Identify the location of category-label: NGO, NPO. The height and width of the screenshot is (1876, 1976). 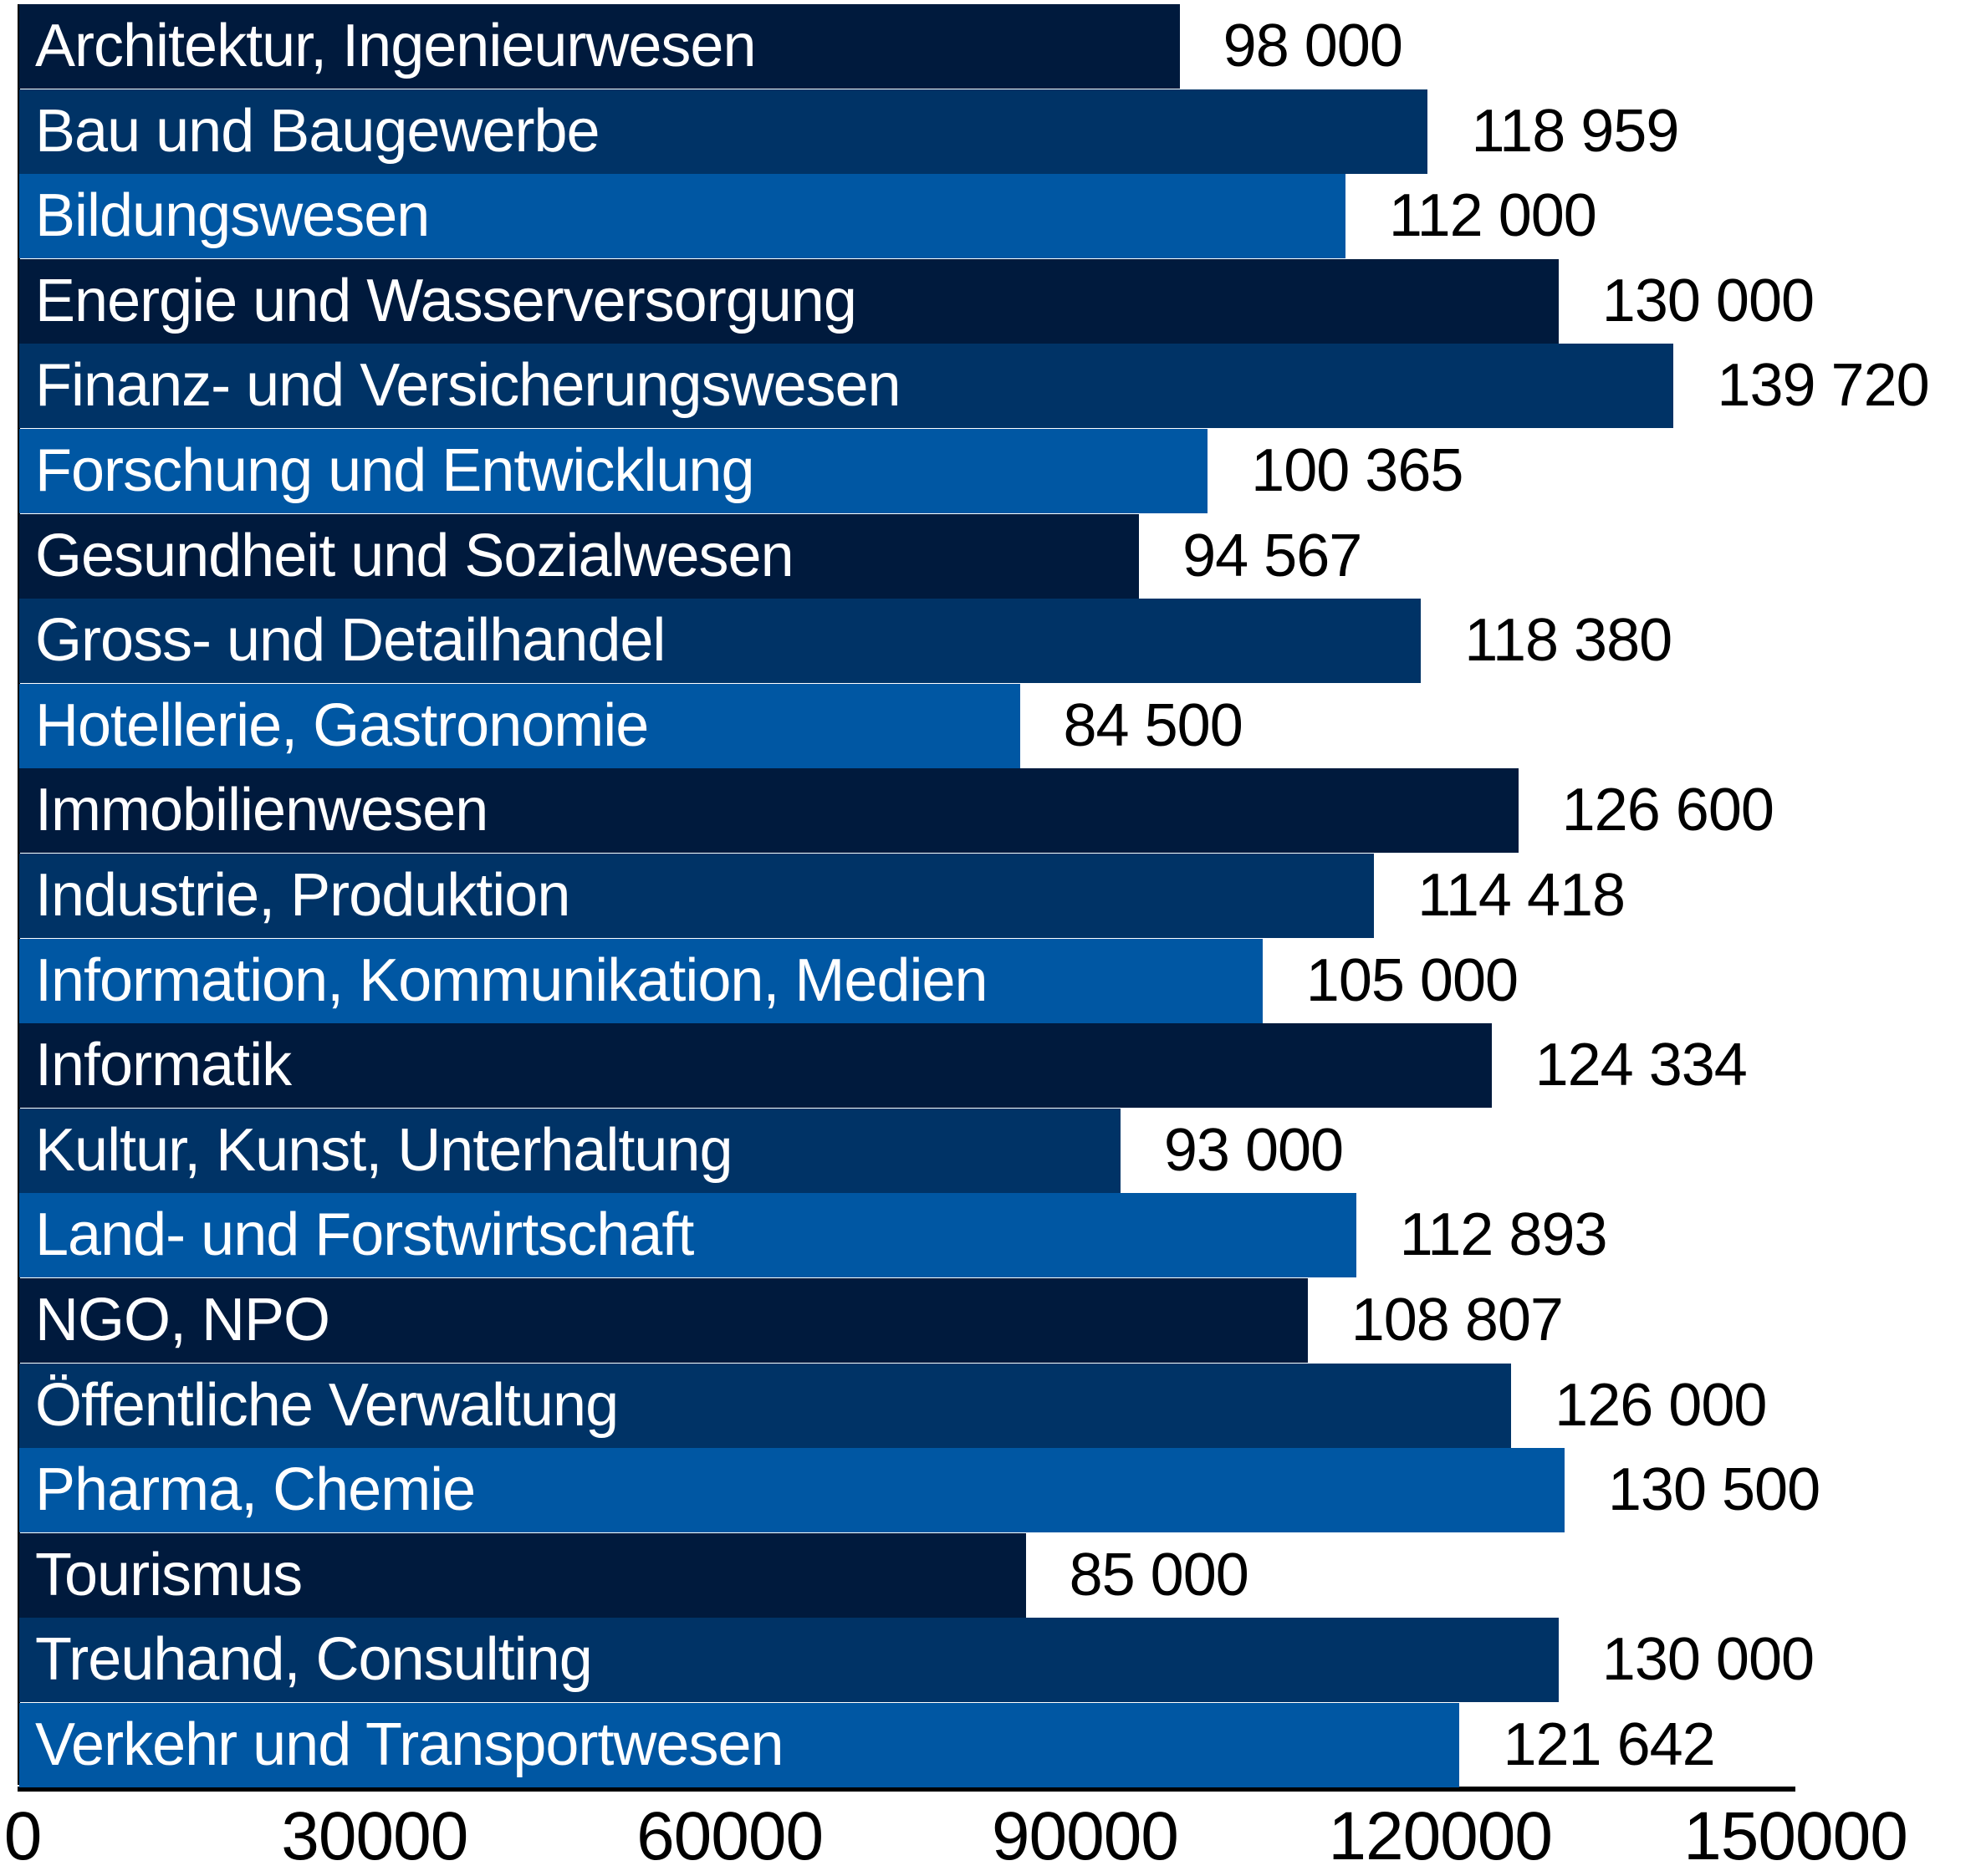
(182, 1320).